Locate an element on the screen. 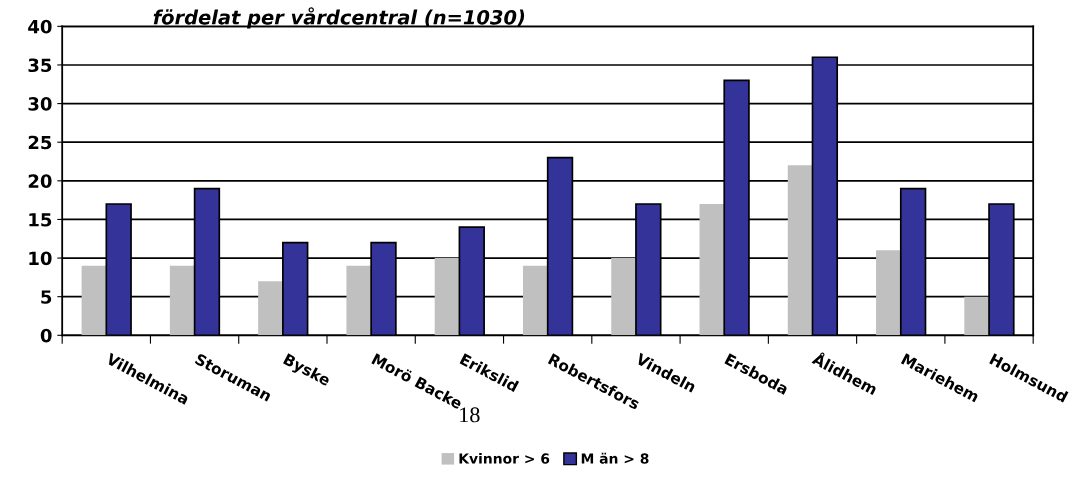 The image size is (1091, 479). legend-label: M än > 8 is located at coordinates (615, 458).